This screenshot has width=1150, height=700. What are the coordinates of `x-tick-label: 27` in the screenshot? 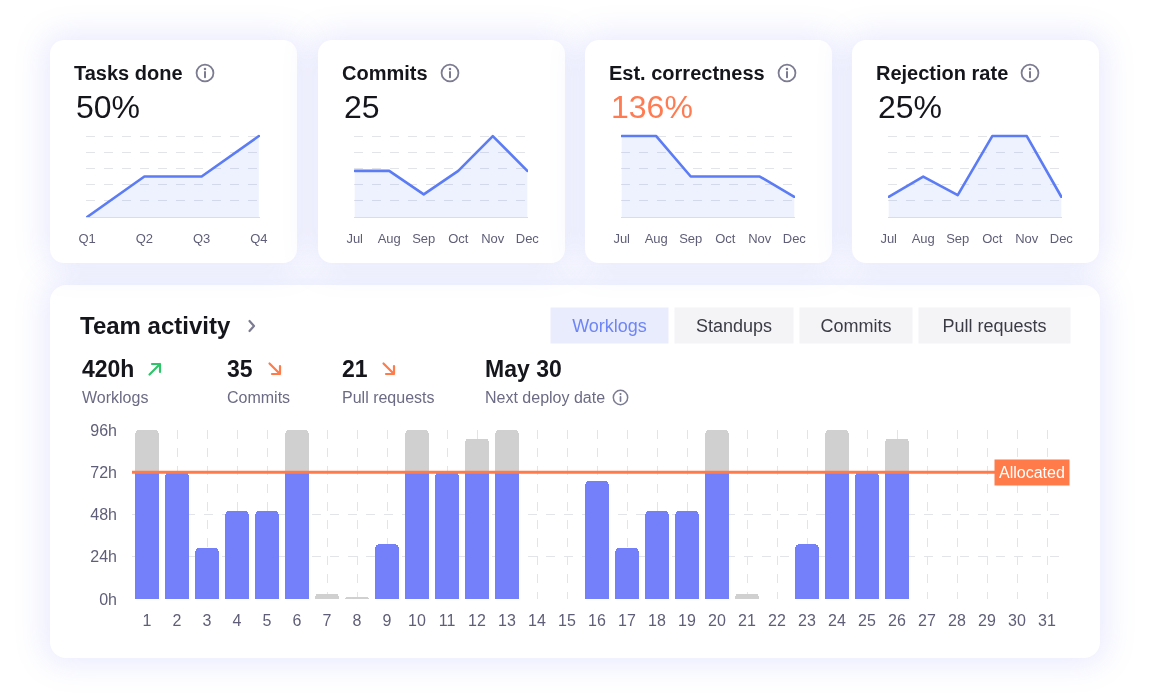 It's located at (927, 620).